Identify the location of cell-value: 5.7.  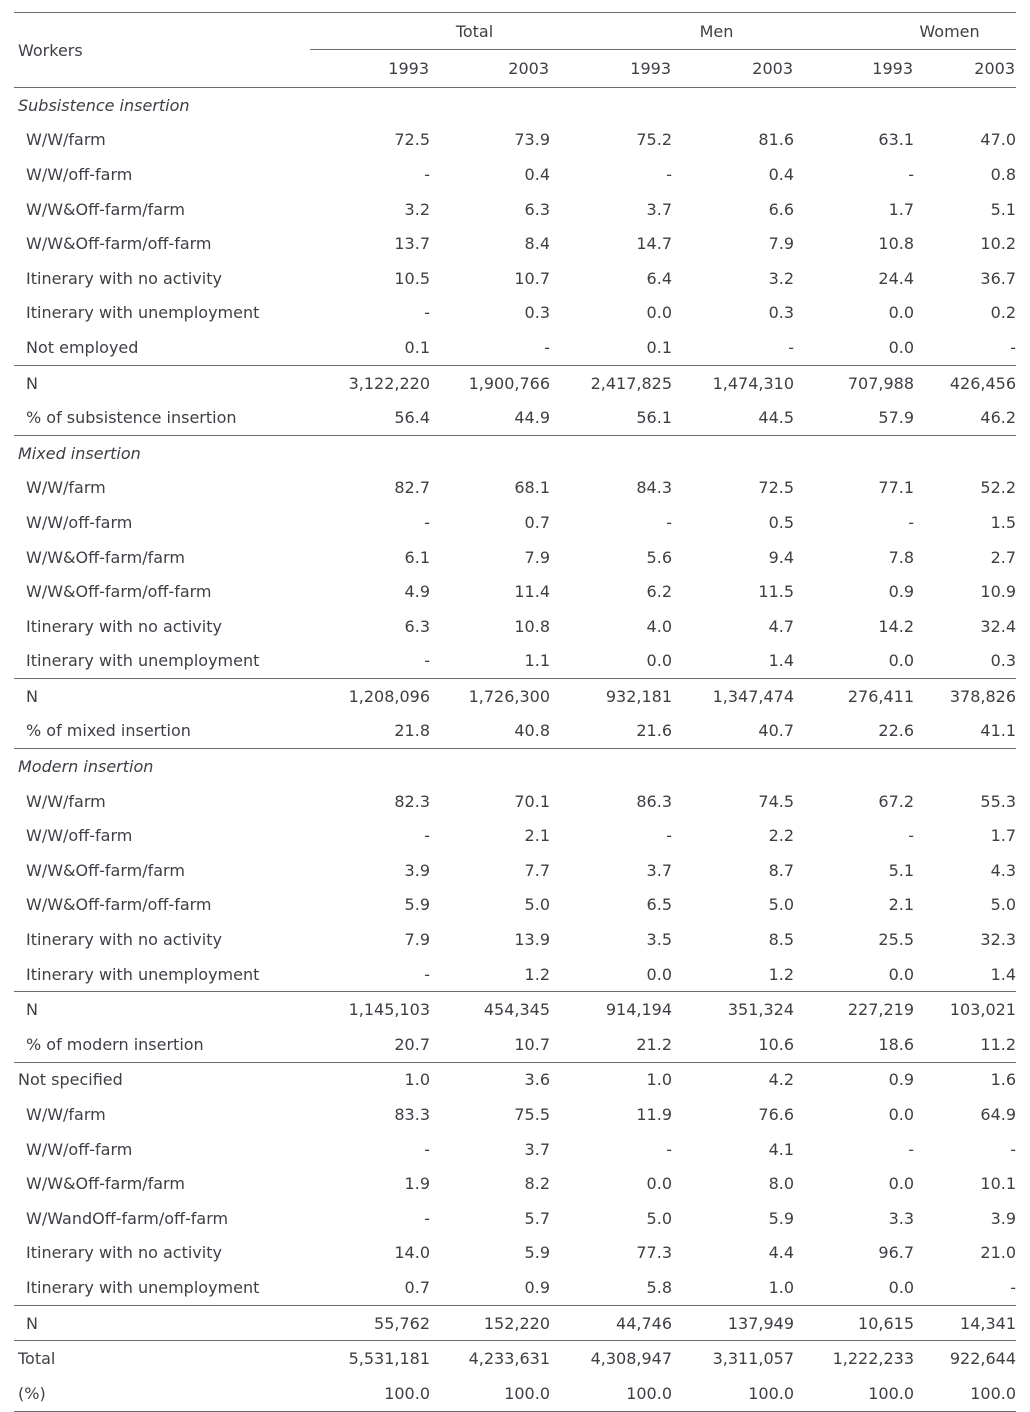
(537, 1218).